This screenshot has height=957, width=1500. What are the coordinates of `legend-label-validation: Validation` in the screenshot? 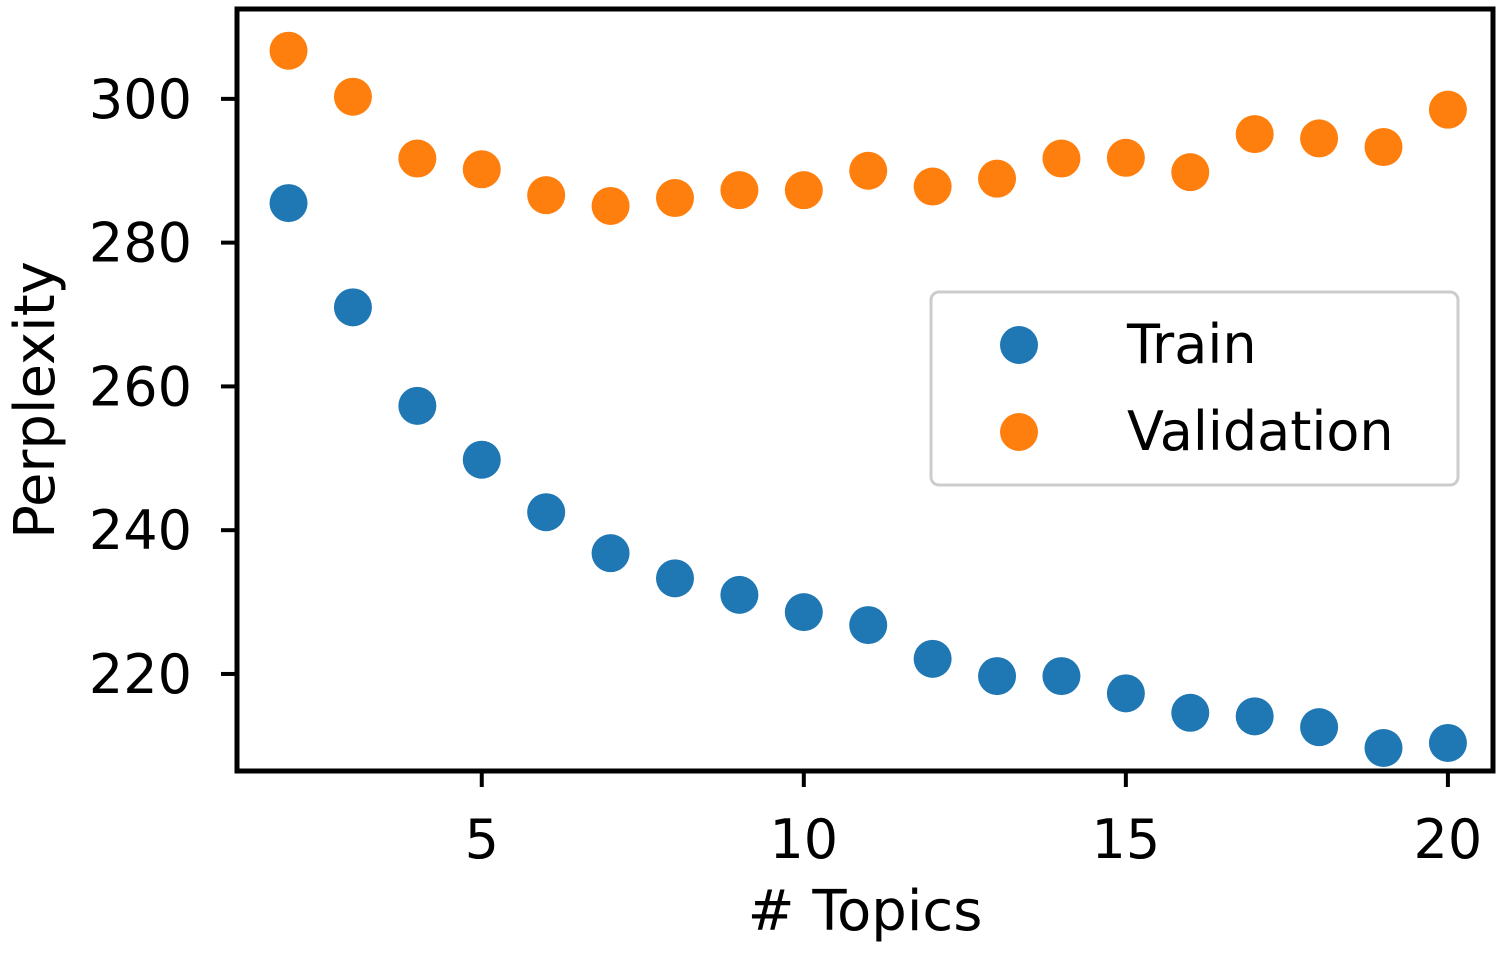 It's located at (1260, 431).